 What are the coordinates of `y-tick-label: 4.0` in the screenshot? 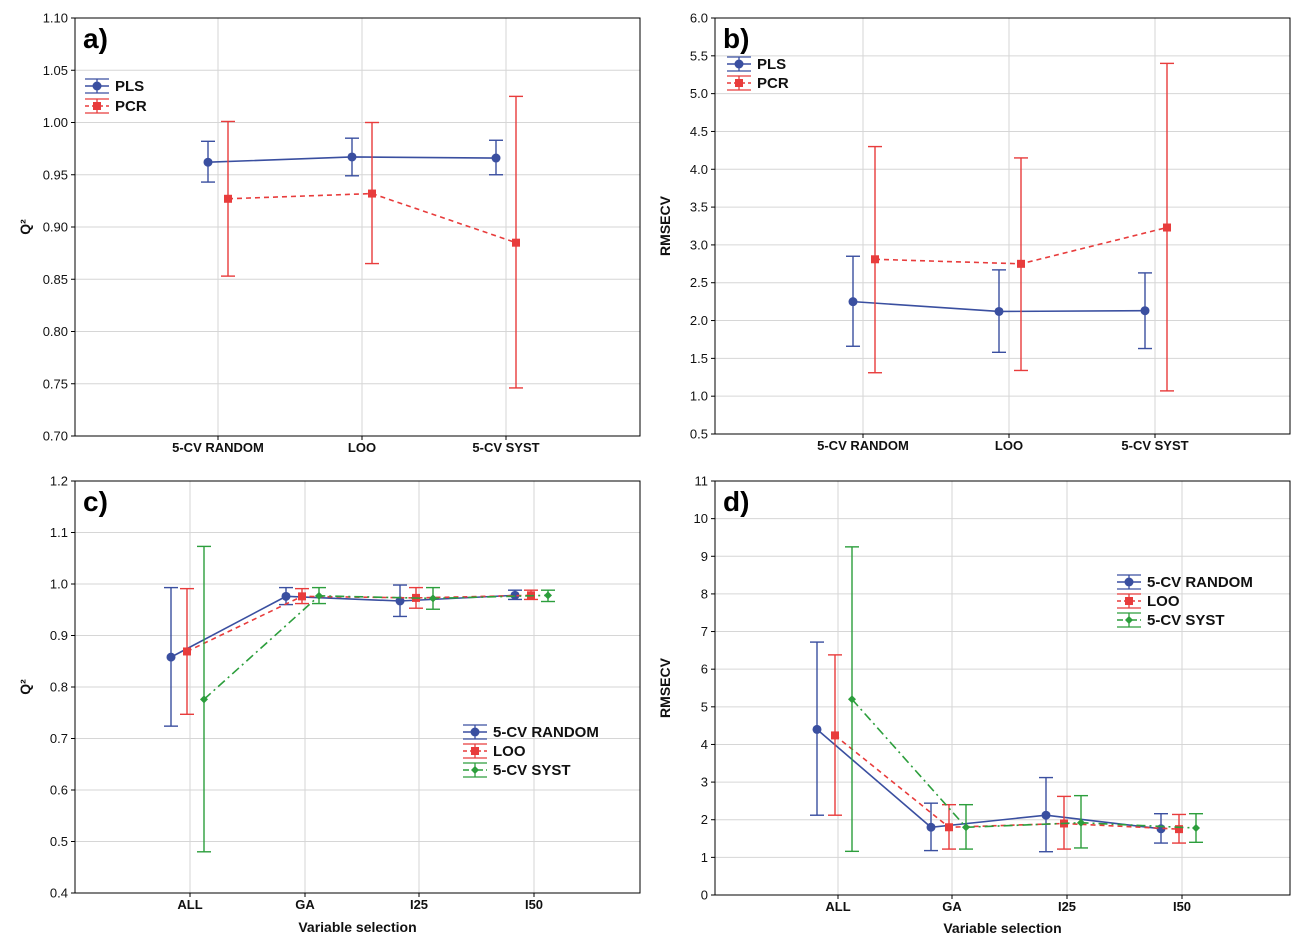 It's located at (699, 169).